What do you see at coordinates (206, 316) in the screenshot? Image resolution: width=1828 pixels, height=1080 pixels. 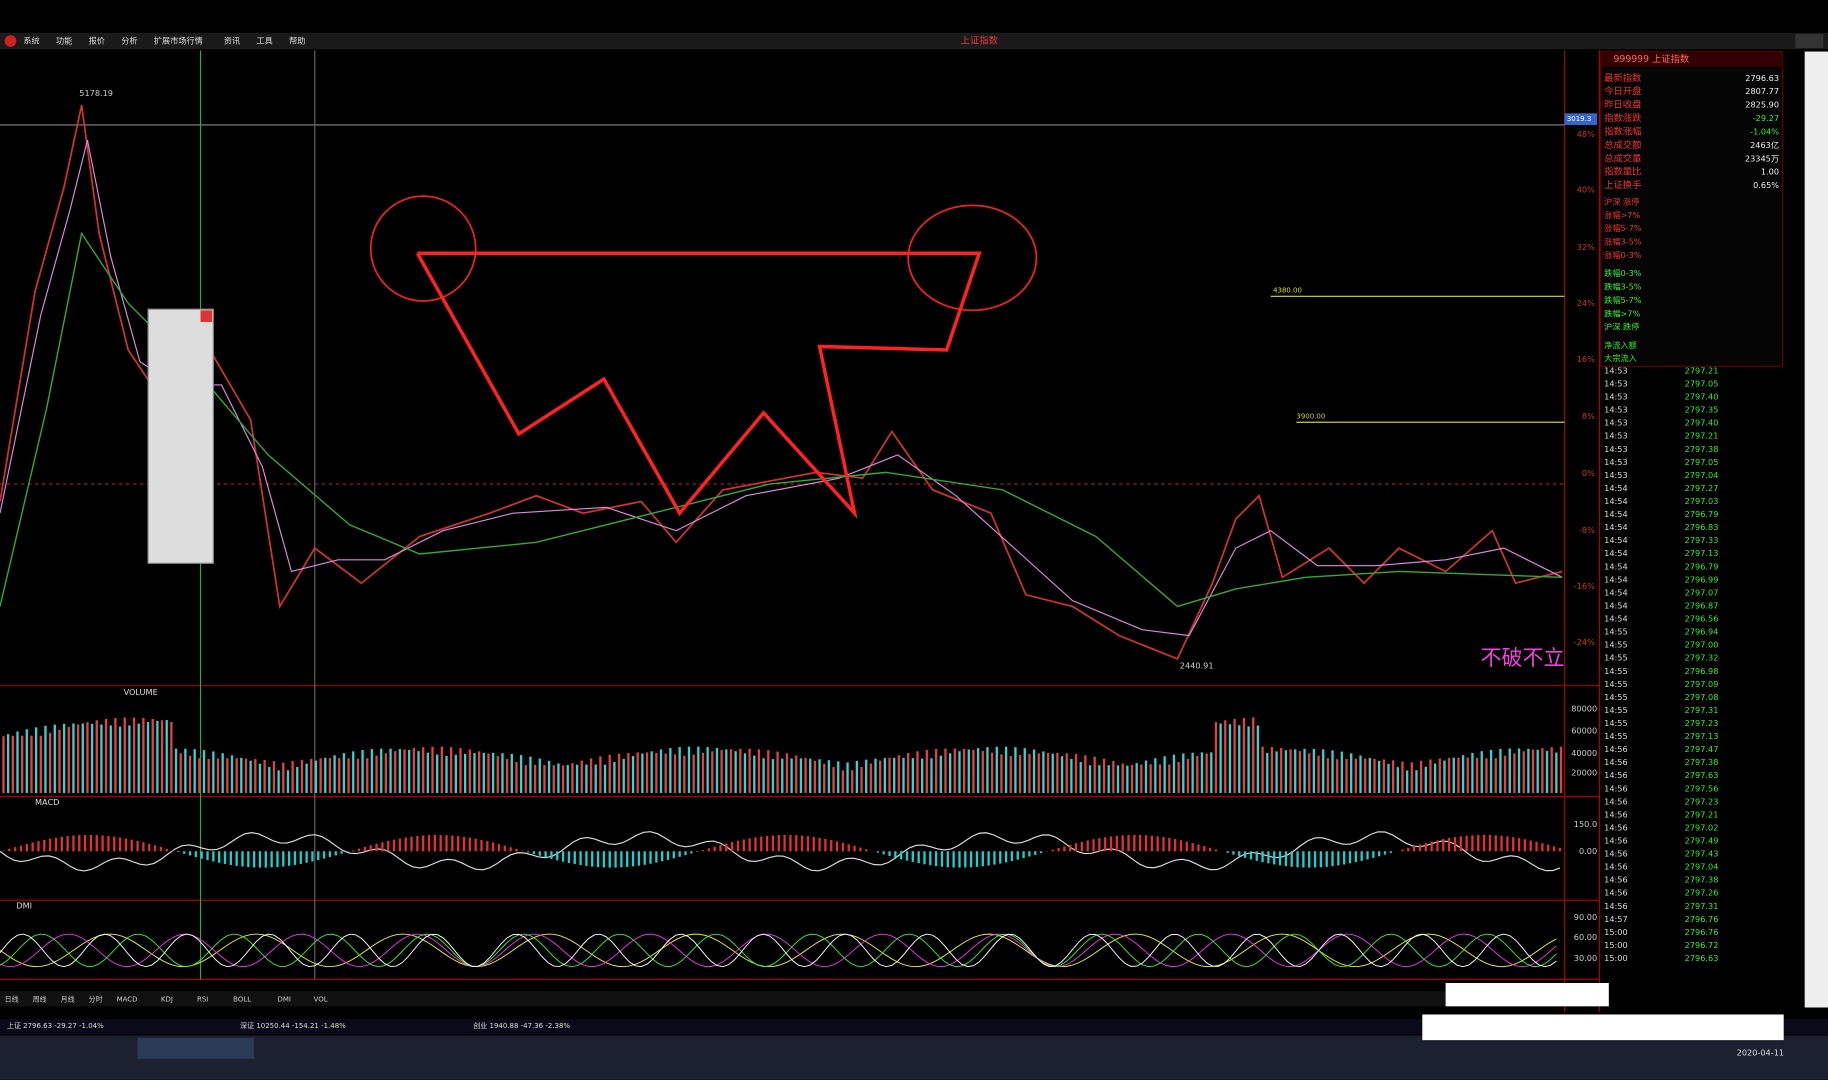 I see `toolbox-close` at bounding box center [206, 316].